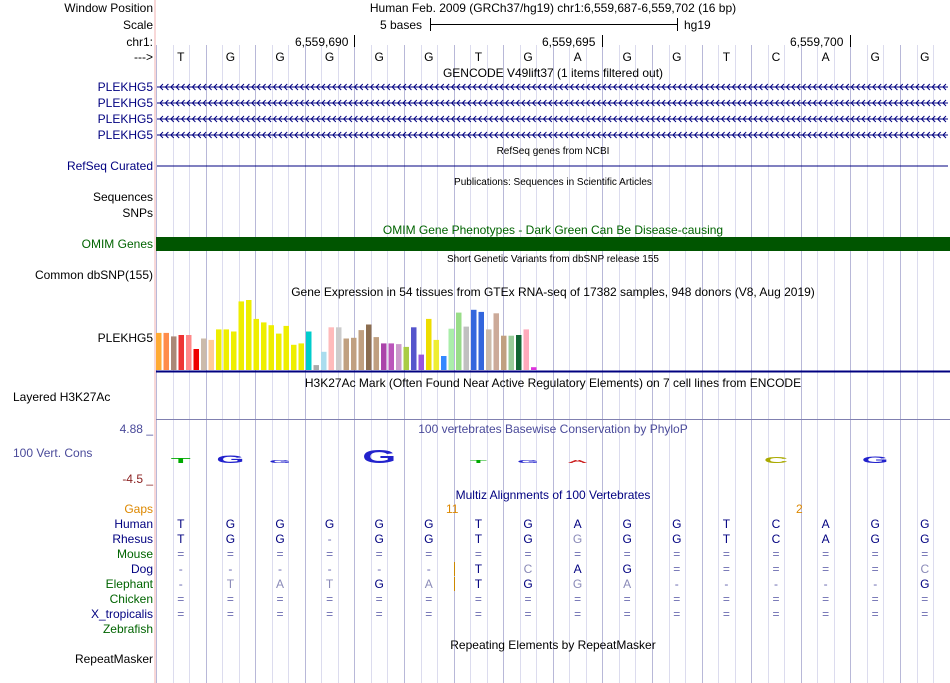  Describe the element at coordinates (776, 460) in the screenshot. I see `phylop-base-glyph: C` at that location.